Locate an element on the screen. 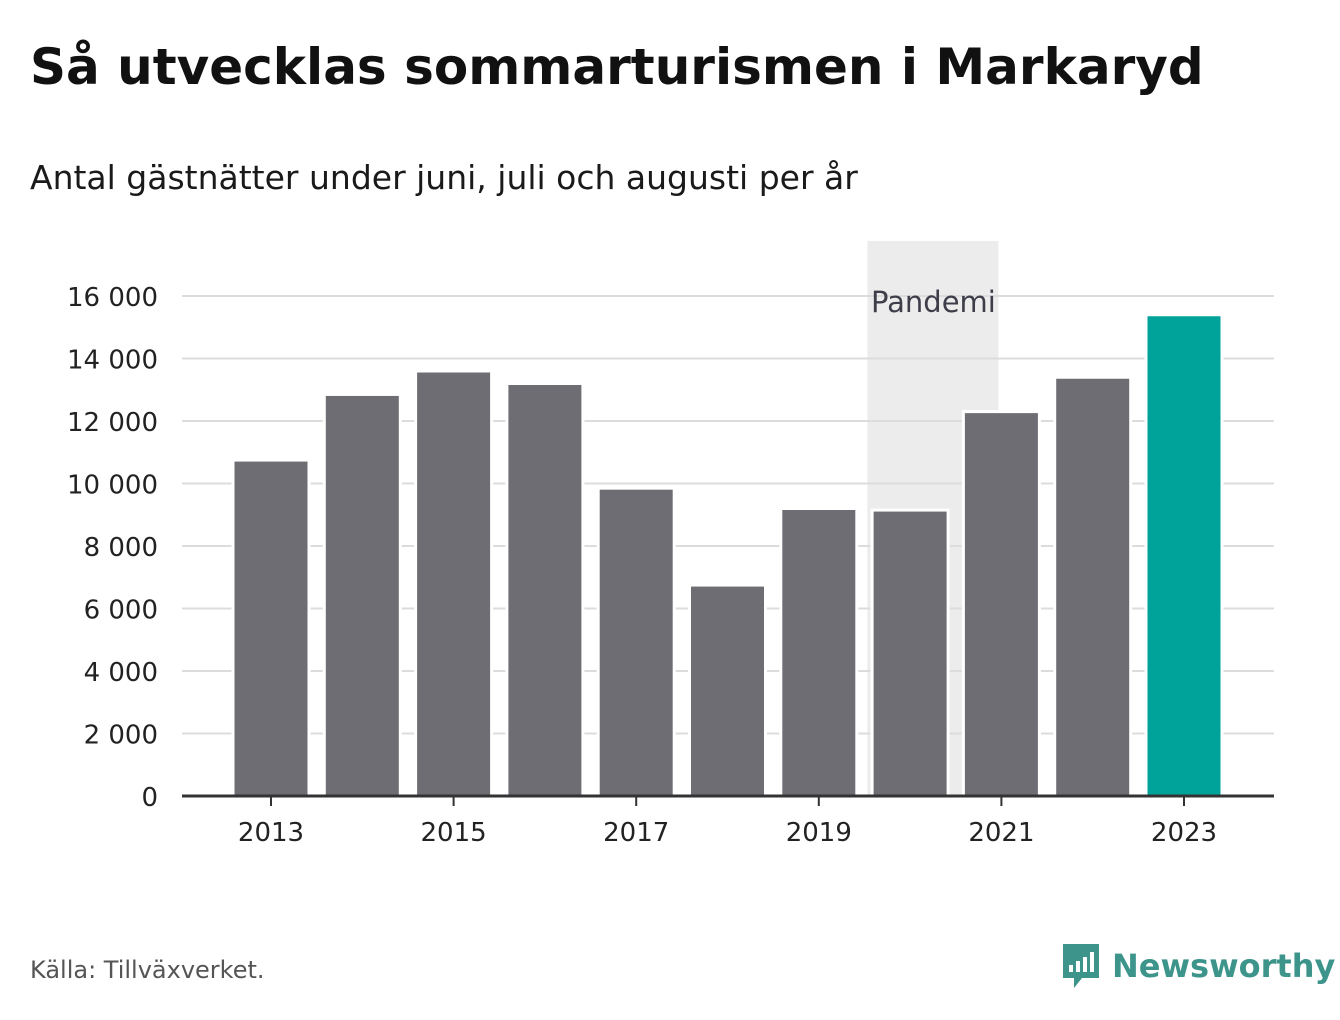 This screenshot has width=1340, height=1020. annotation-label: Pandemi is located at coordinates (933, 302).